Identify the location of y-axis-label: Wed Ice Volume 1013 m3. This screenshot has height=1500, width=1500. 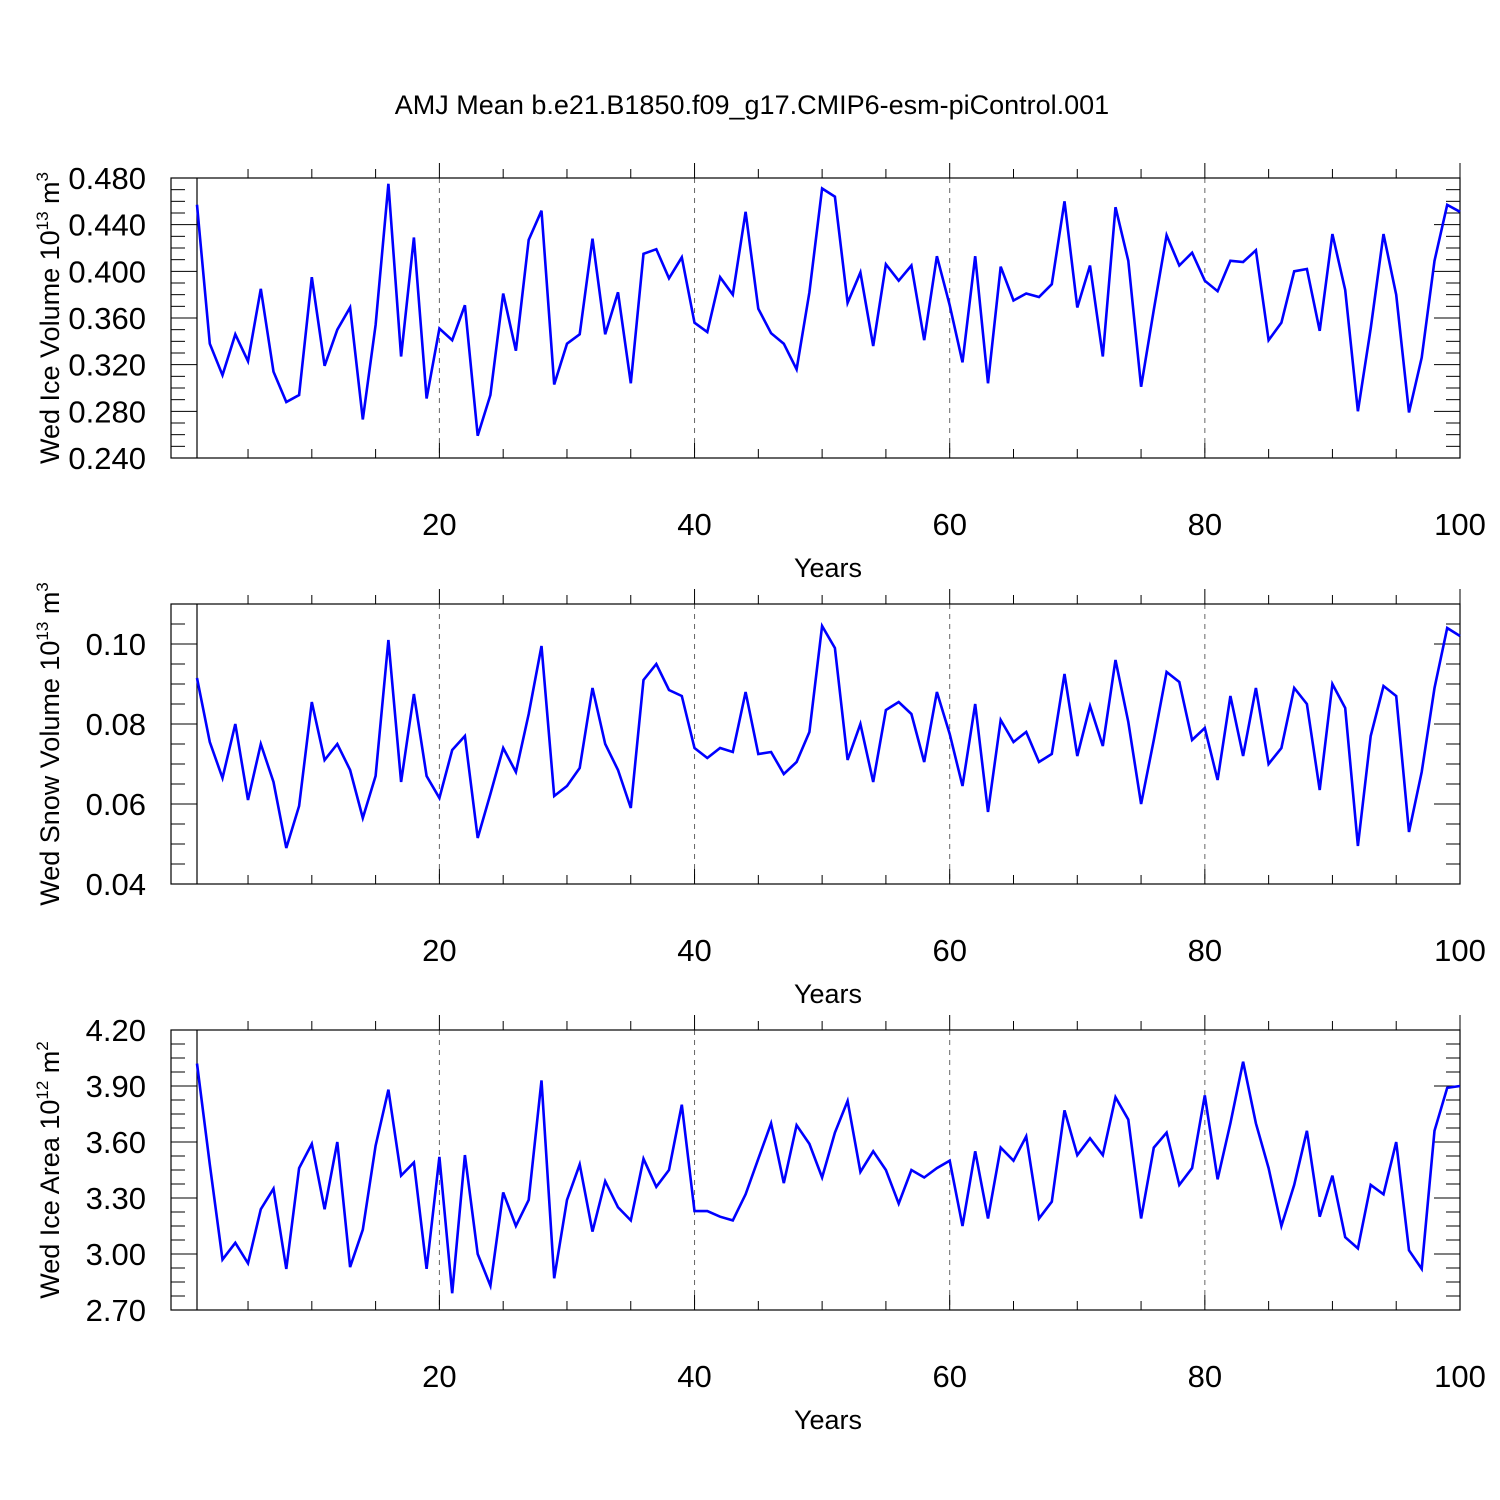
(49, 318).